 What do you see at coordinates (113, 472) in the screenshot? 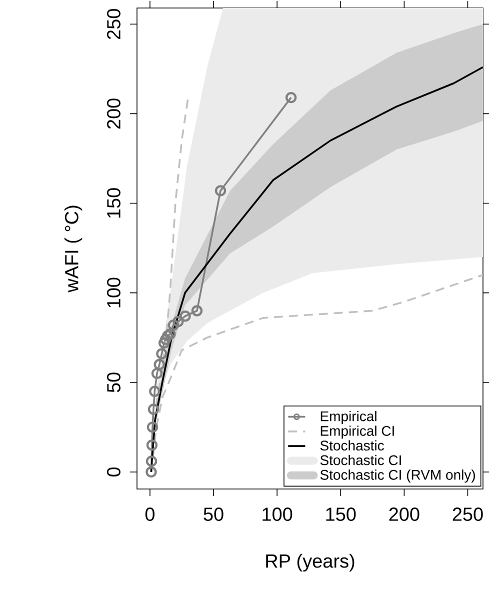
I see `y-tick-label: 0` at bounding box center [113, 472].